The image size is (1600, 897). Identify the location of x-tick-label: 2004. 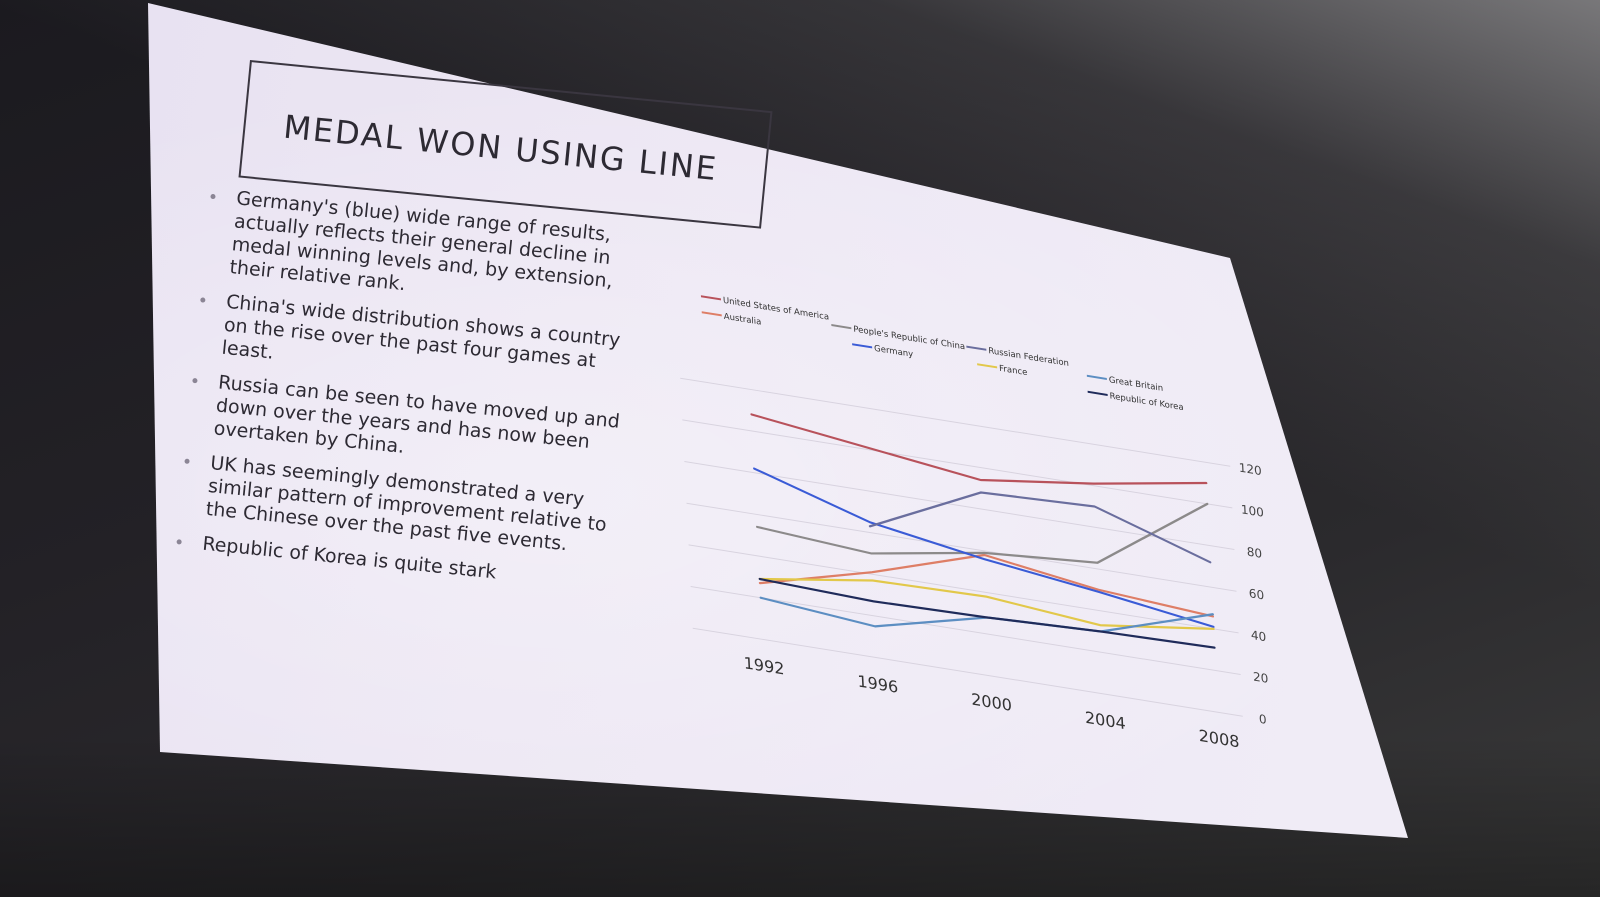
(1105, 720).